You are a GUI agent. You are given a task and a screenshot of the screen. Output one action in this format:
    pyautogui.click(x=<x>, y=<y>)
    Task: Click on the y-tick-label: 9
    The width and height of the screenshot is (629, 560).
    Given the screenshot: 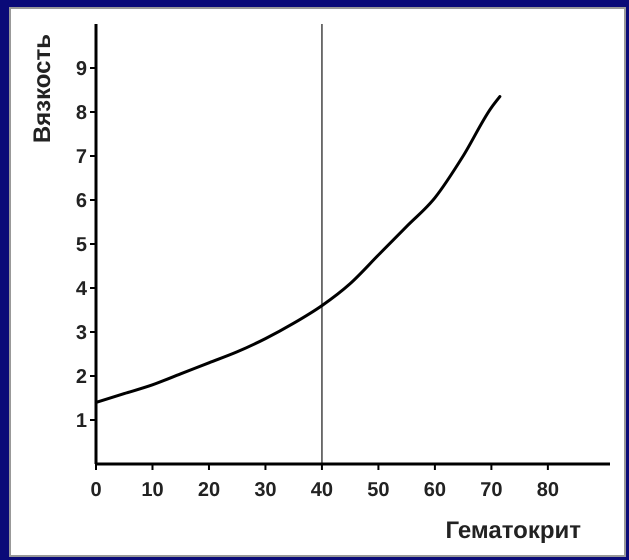 What is the action you would take?
    pyautogui.click(x=81, y=69)
    